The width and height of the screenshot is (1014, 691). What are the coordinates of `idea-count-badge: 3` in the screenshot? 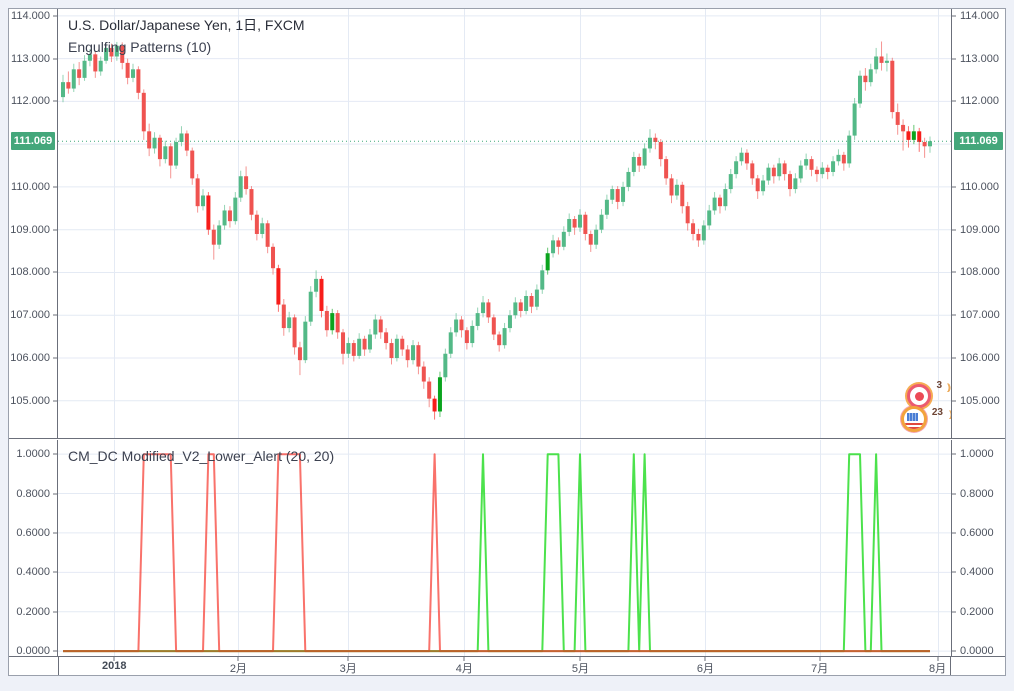 It's located at (939, 385).